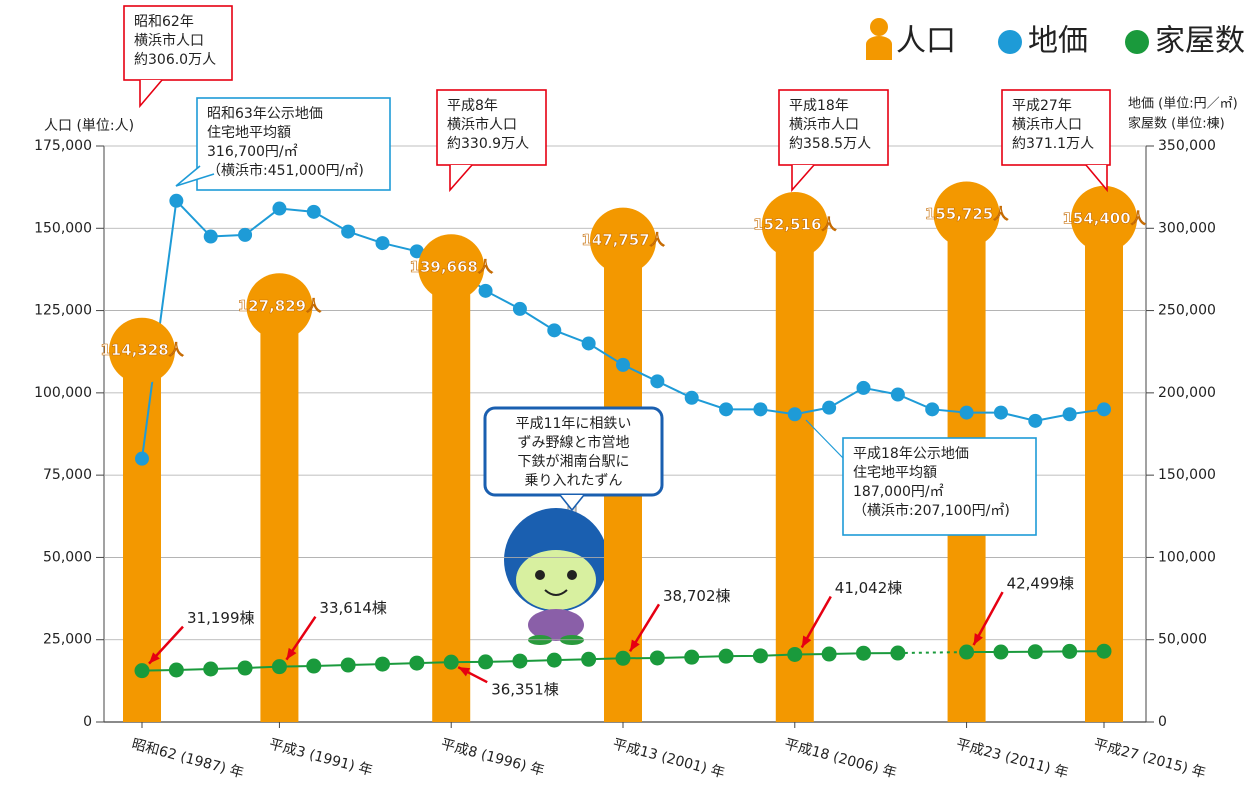  What do you see at coordinates (320, 757) in the screenshot?
I see `x-tick-label: 平成3 (1991) 年` at bounding box center [320, 757].